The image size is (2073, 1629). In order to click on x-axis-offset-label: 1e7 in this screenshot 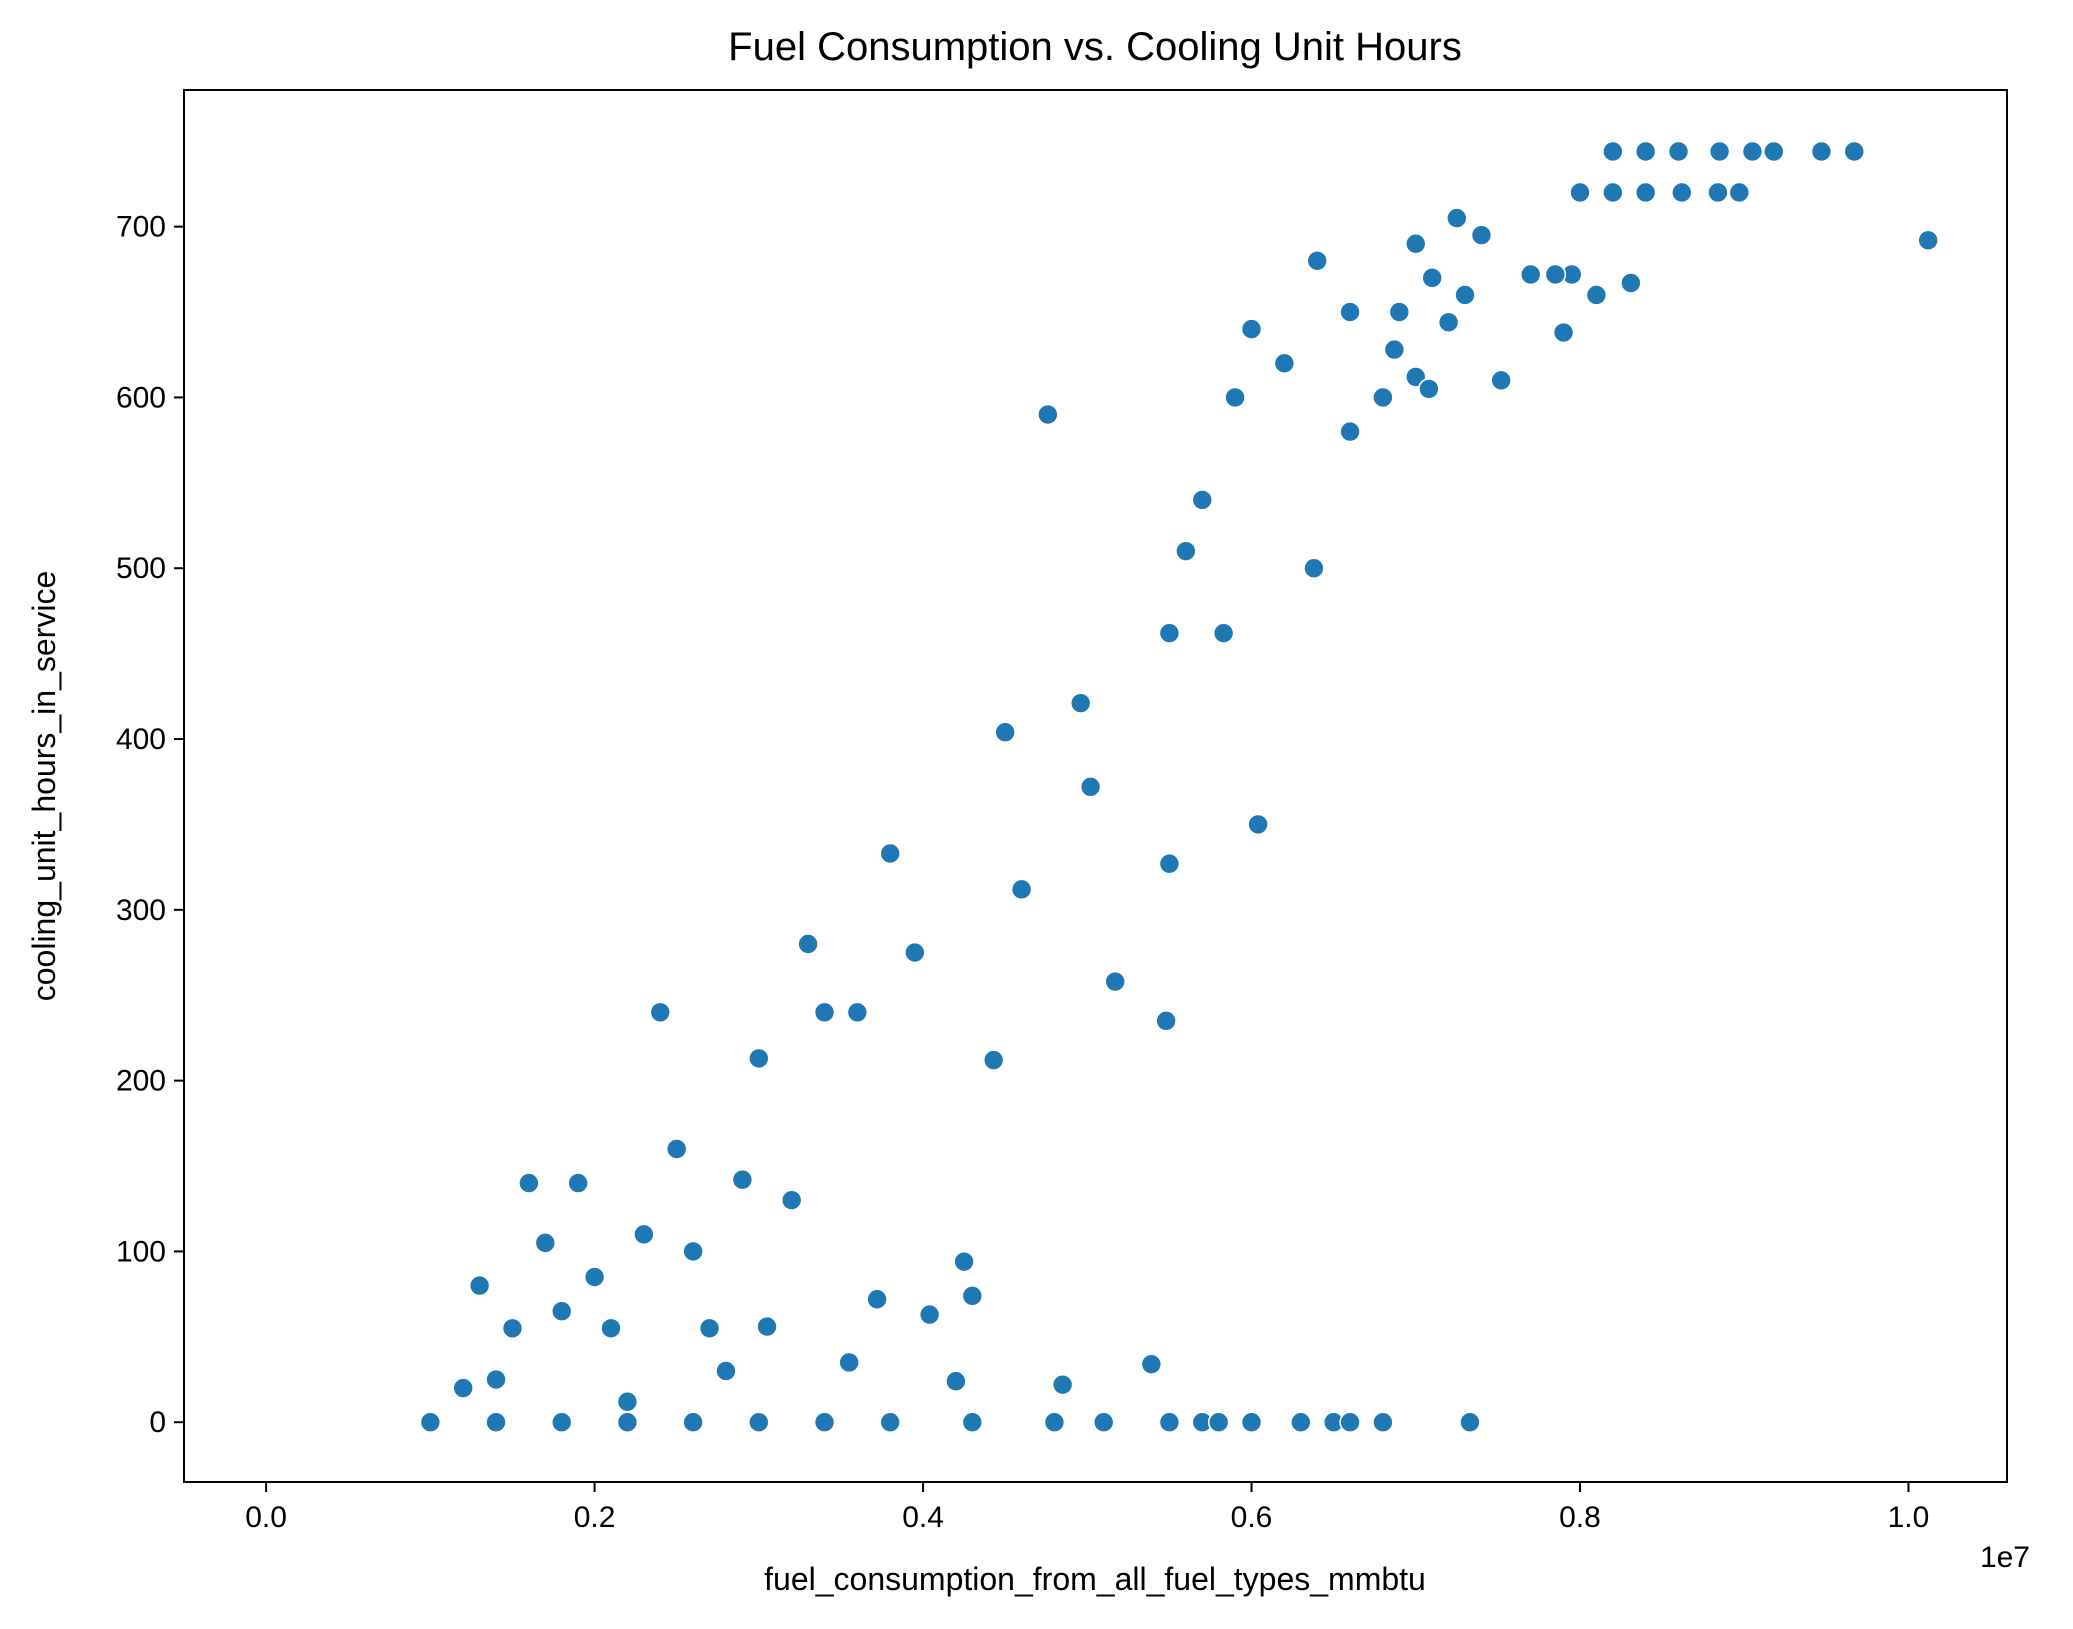, I will do `click(2005, 1557)`.